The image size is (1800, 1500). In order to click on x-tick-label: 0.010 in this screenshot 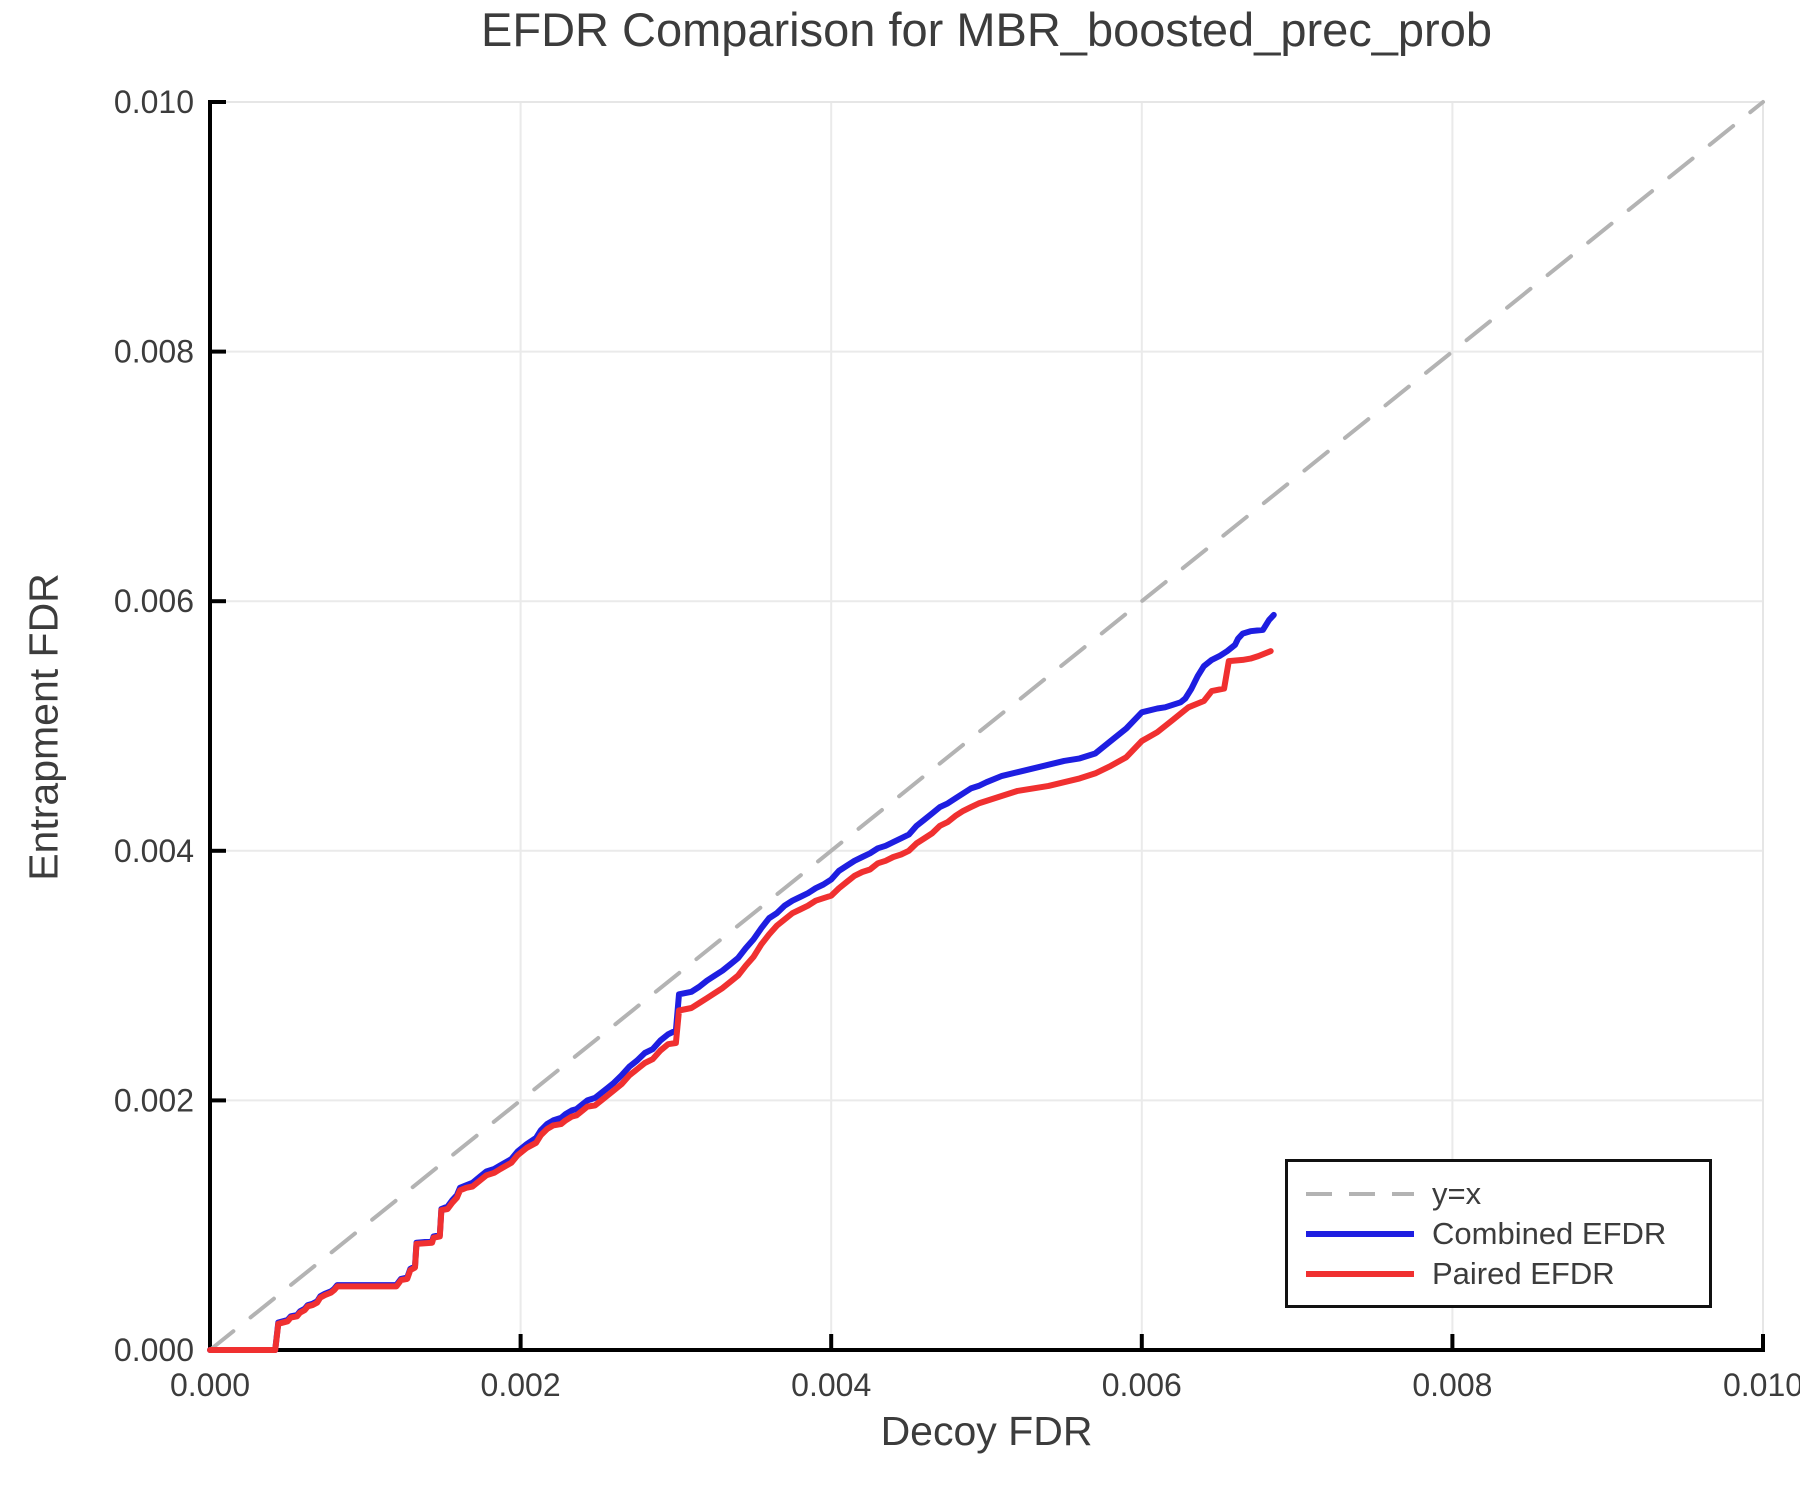, I will do `click(1761, 1385)`.